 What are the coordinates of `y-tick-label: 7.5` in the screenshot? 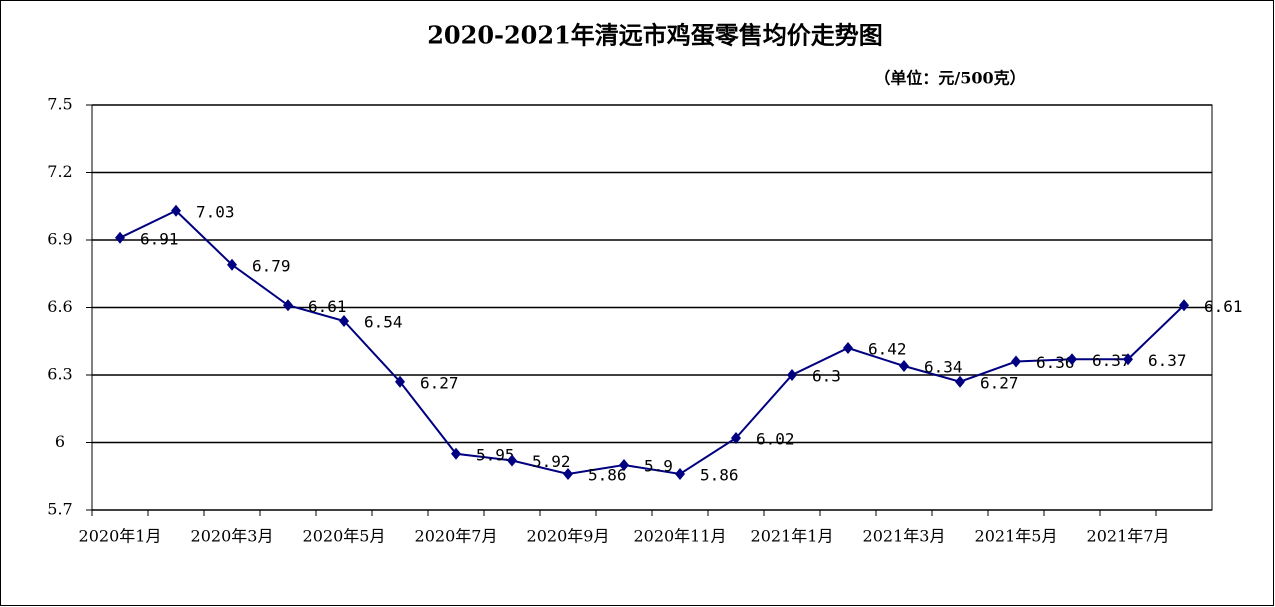 It's located at (59, 104).